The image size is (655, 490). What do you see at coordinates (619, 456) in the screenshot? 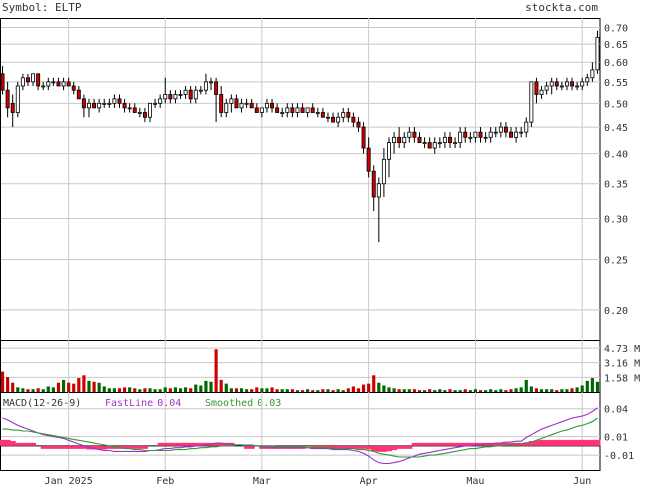
I see `macd-tick-label: -0.01` at bounding box center [619, 456].